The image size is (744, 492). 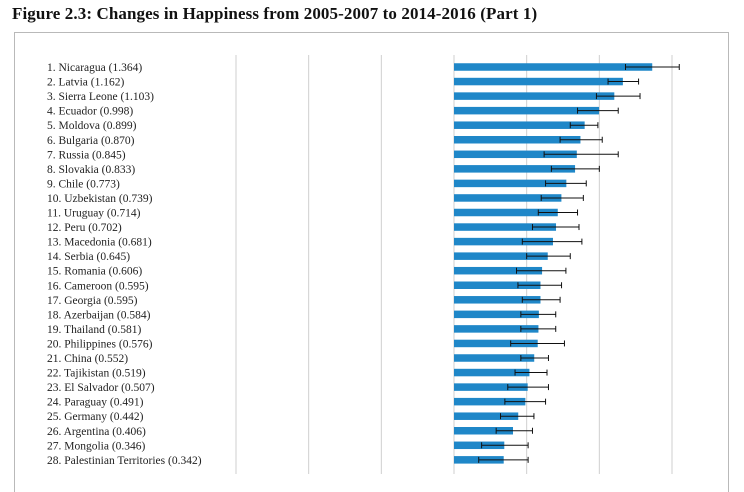 I want to click on row-label-12: 12. Peru (0.702), so click(x=84, y=228).